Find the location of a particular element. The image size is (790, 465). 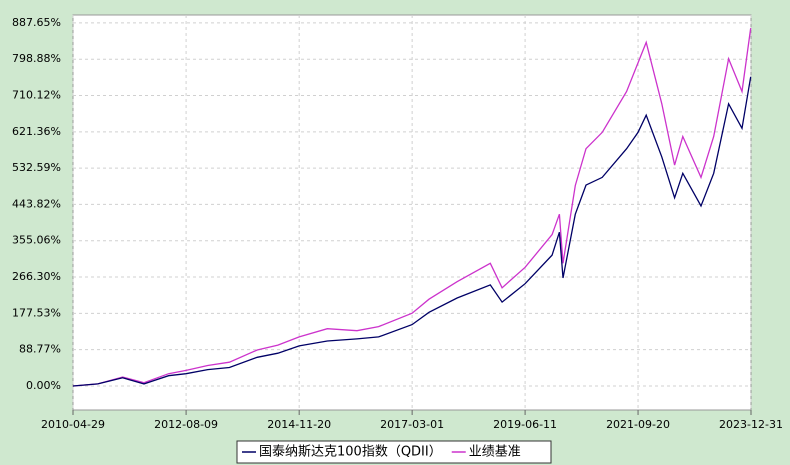

y-tick-label: 621.36% is located at coordinates (36, 131).